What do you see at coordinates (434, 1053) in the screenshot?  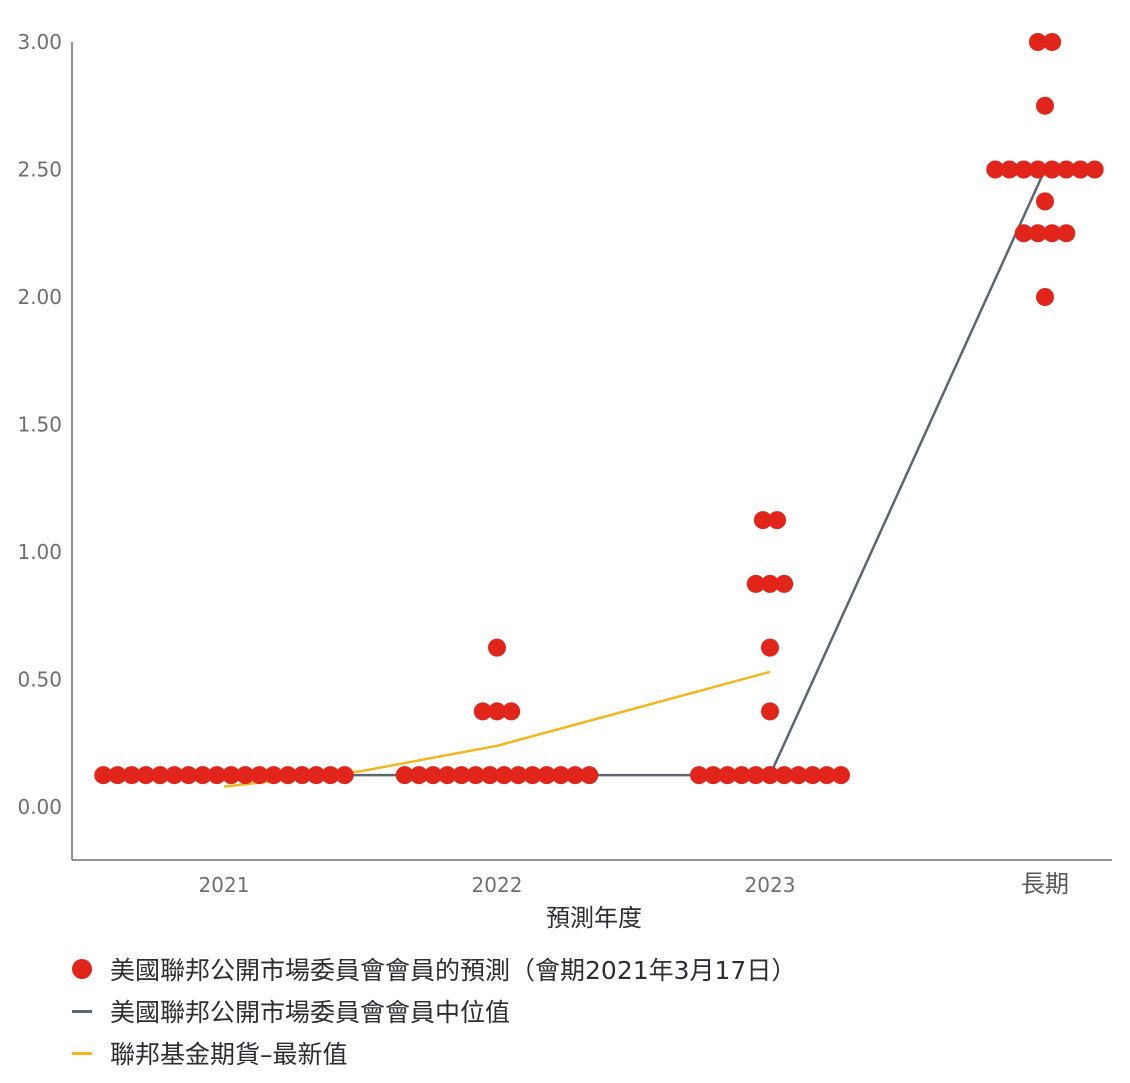 I see `legend-item-futures: 聯邦基金期貨–最新值` at bounding box center [434, 1053].